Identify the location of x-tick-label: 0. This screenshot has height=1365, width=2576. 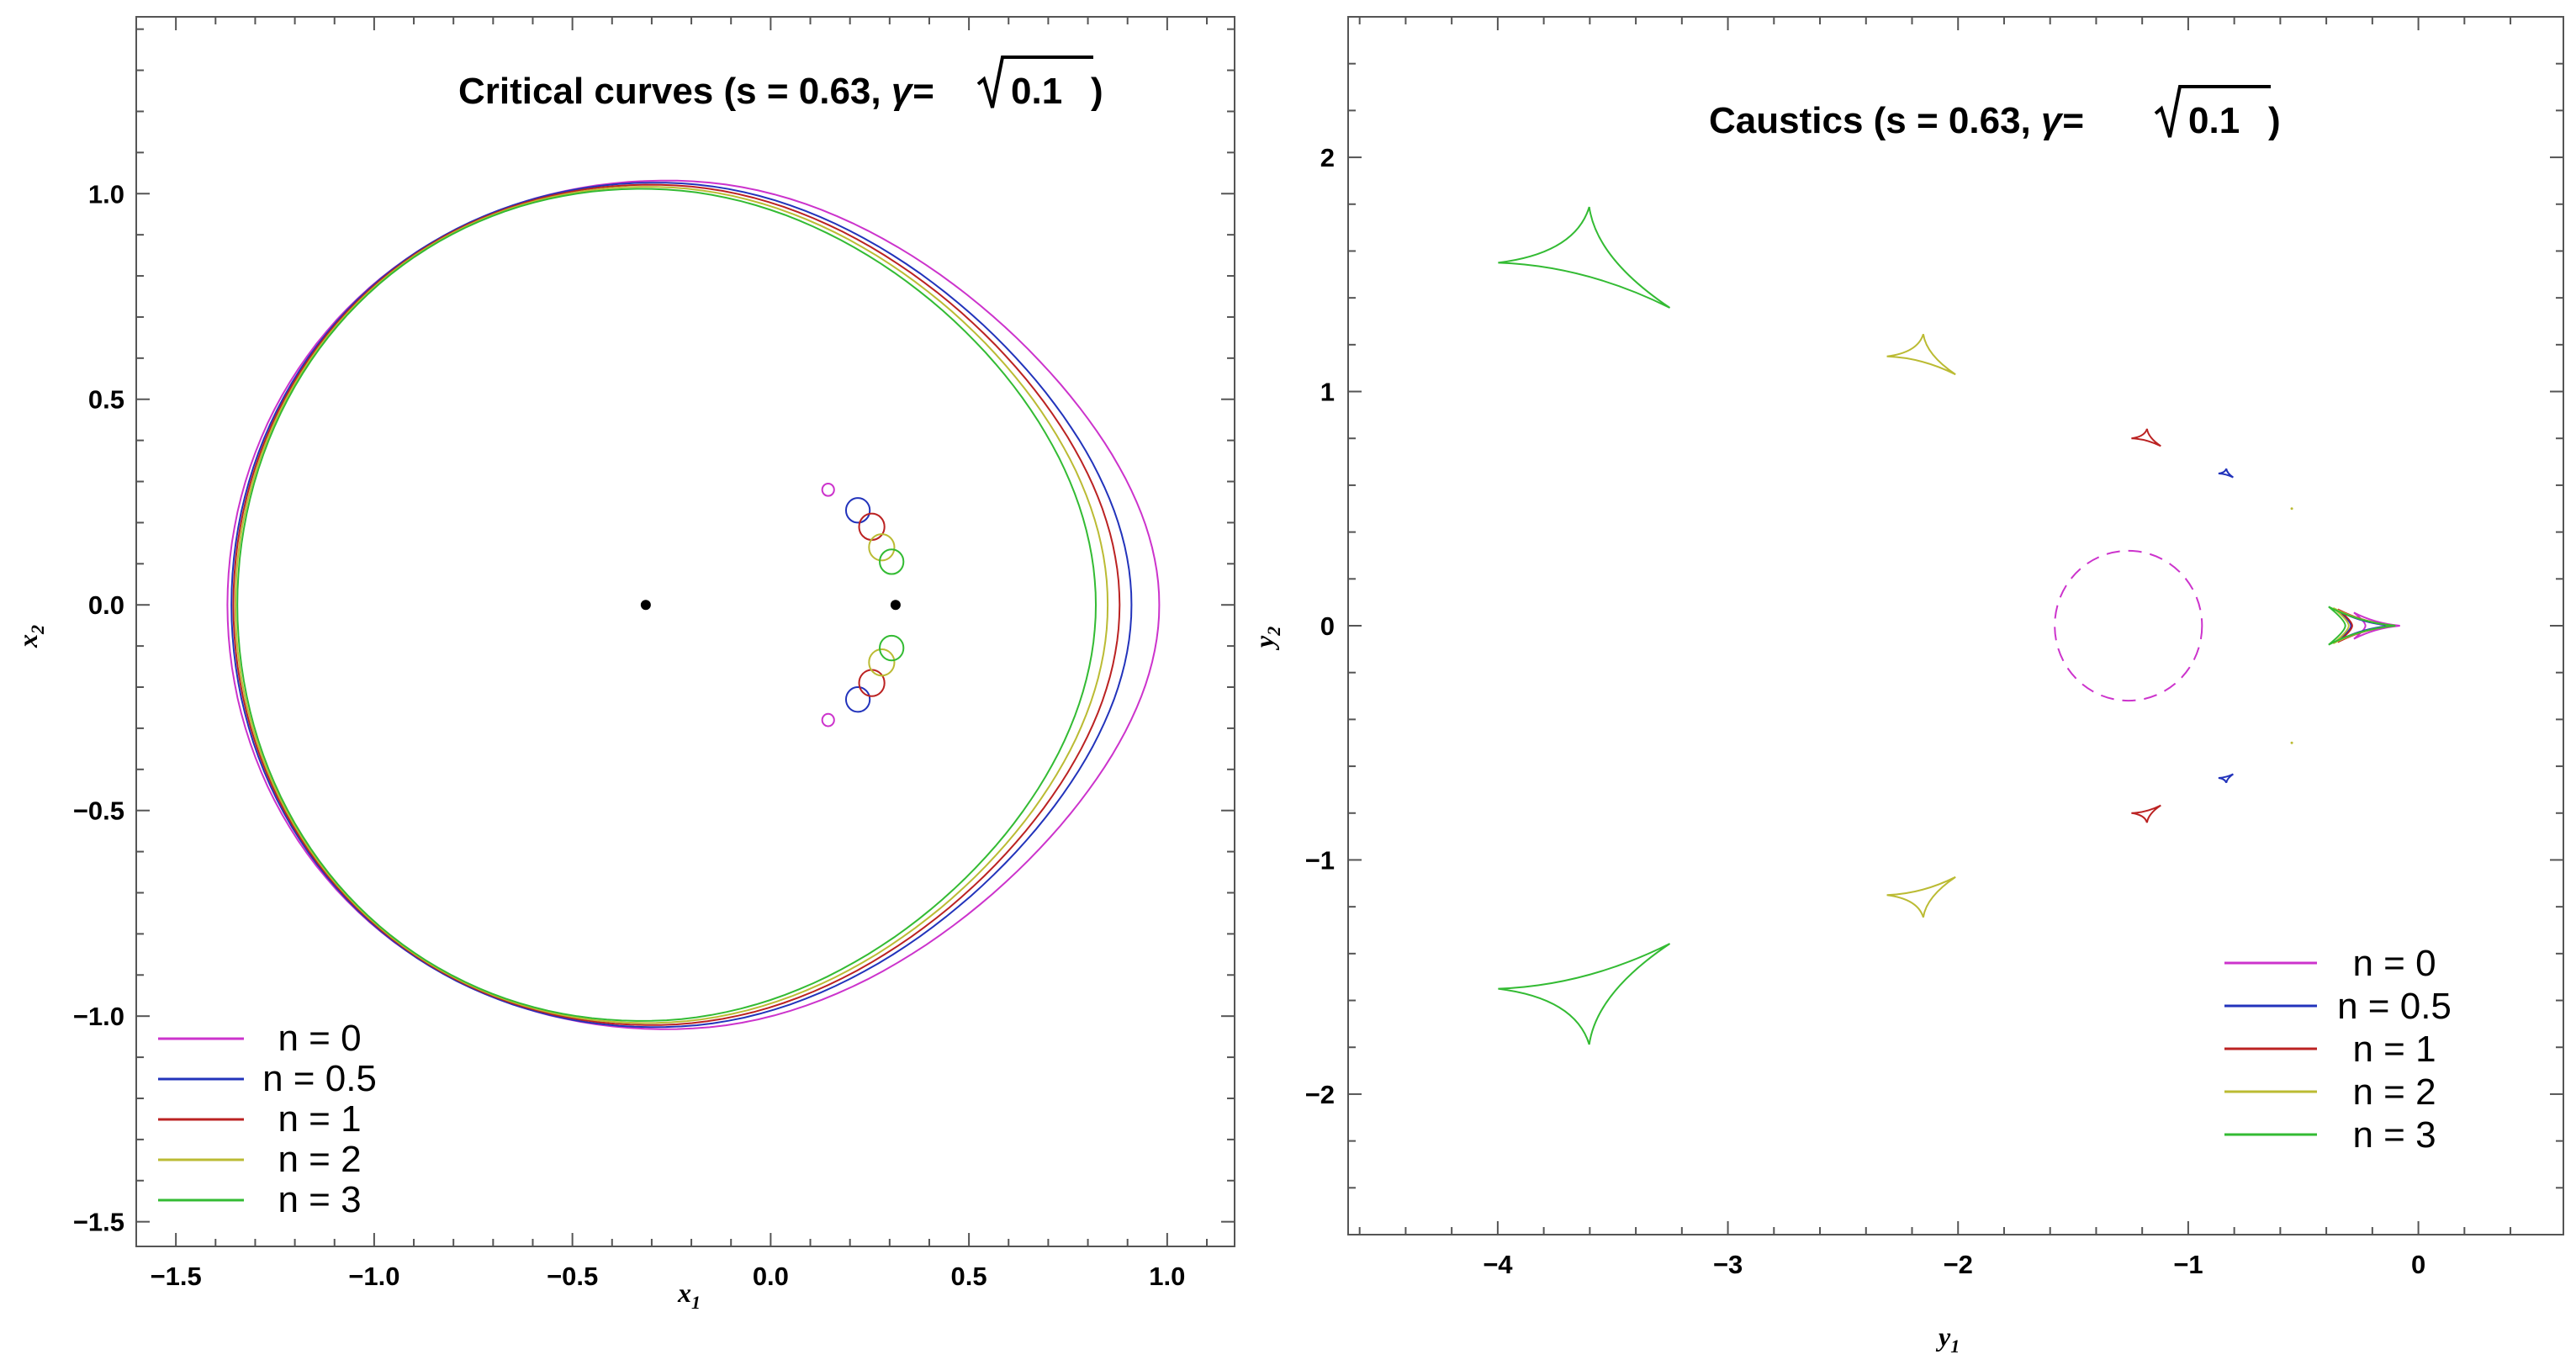
(2418, 1264).